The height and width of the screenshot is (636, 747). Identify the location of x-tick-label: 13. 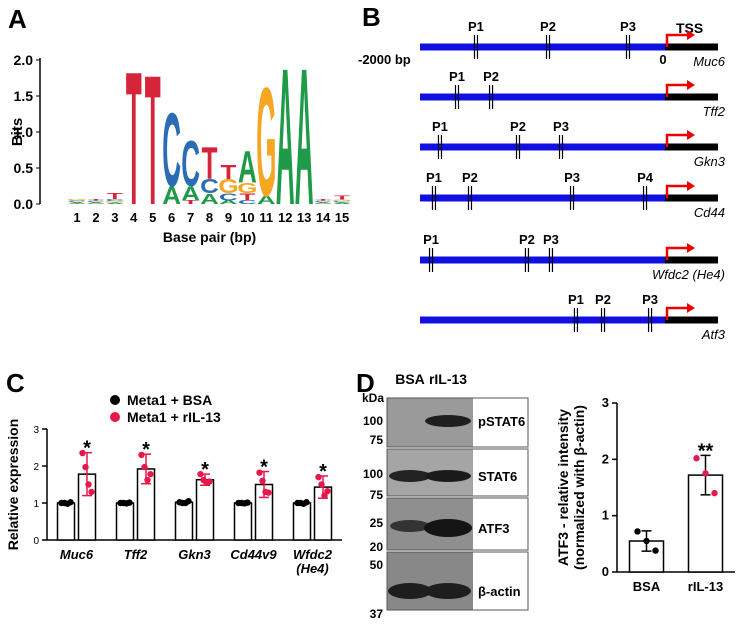
(304, 217).